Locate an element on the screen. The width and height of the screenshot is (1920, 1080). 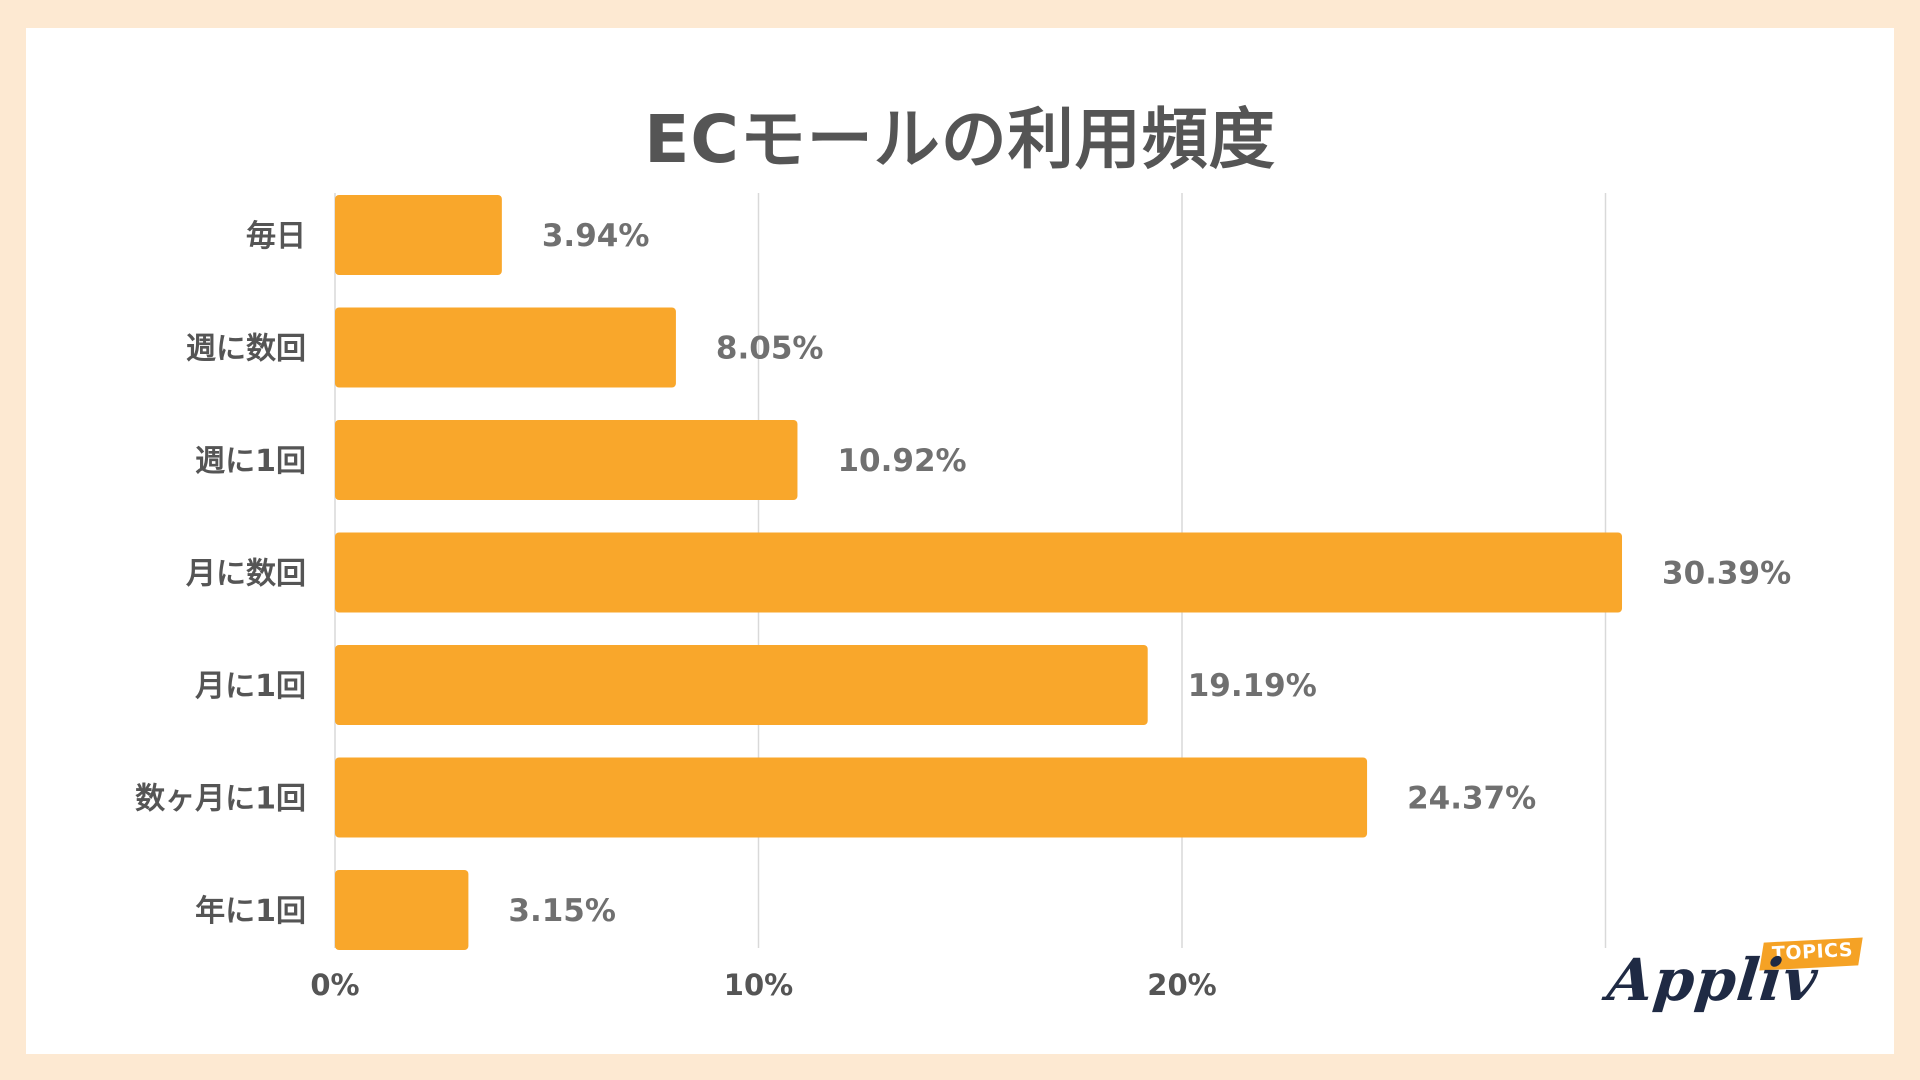
category-label: 数ヶ月に1回 is located at coordinates (220, 799).